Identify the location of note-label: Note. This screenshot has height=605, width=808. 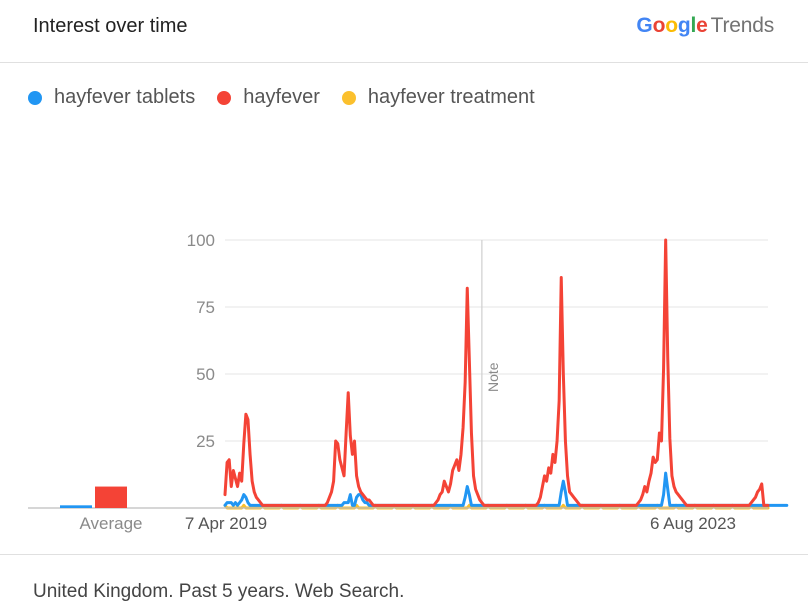
(493, 377).